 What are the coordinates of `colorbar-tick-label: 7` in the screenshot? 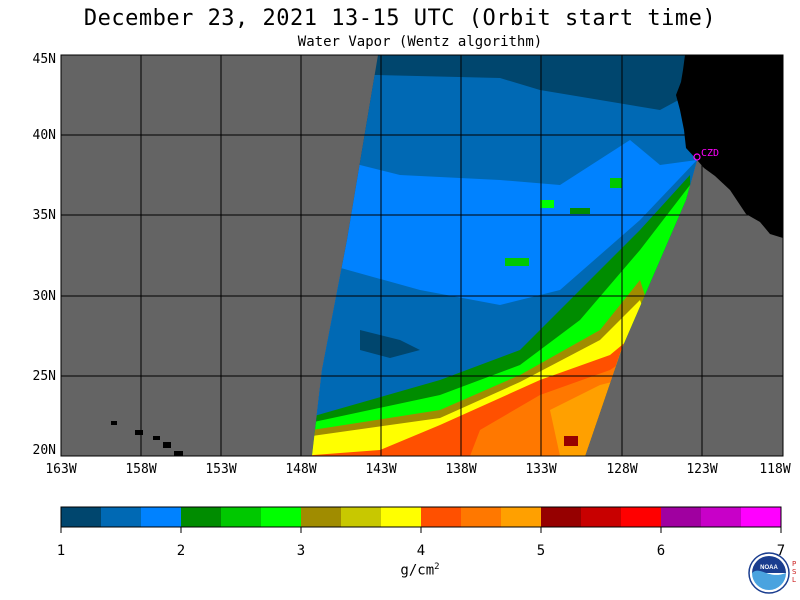 It's located at (781, 551).